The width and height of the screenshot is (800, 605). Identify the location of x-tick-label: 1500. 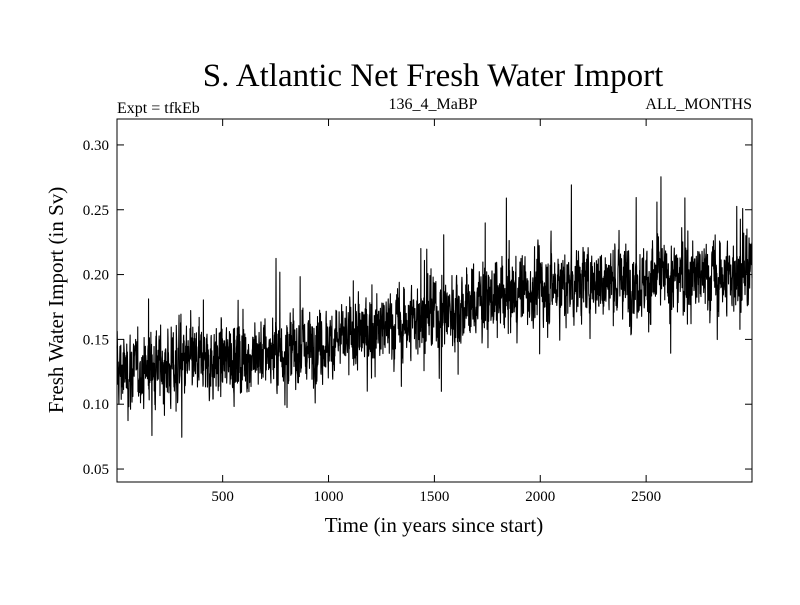
(434, 497).